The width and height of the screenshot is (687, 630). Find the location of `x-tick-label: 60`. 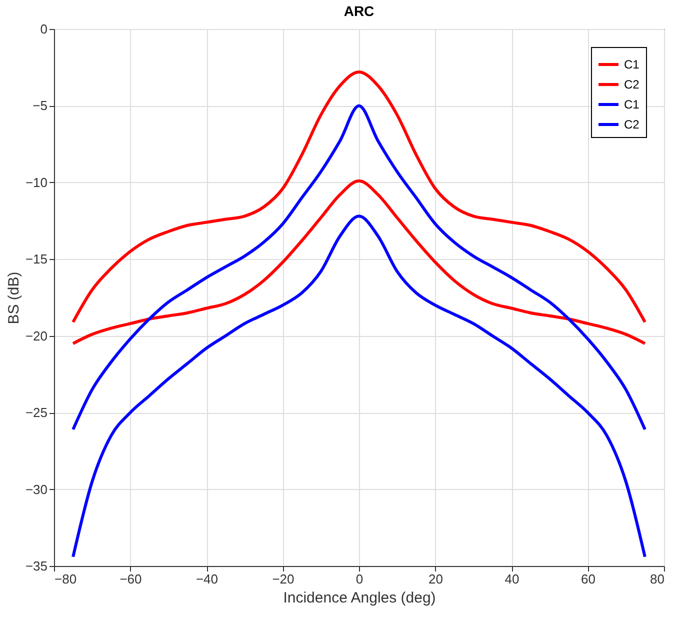

x-tick-label: 60 is located at coordinates (588, 579).